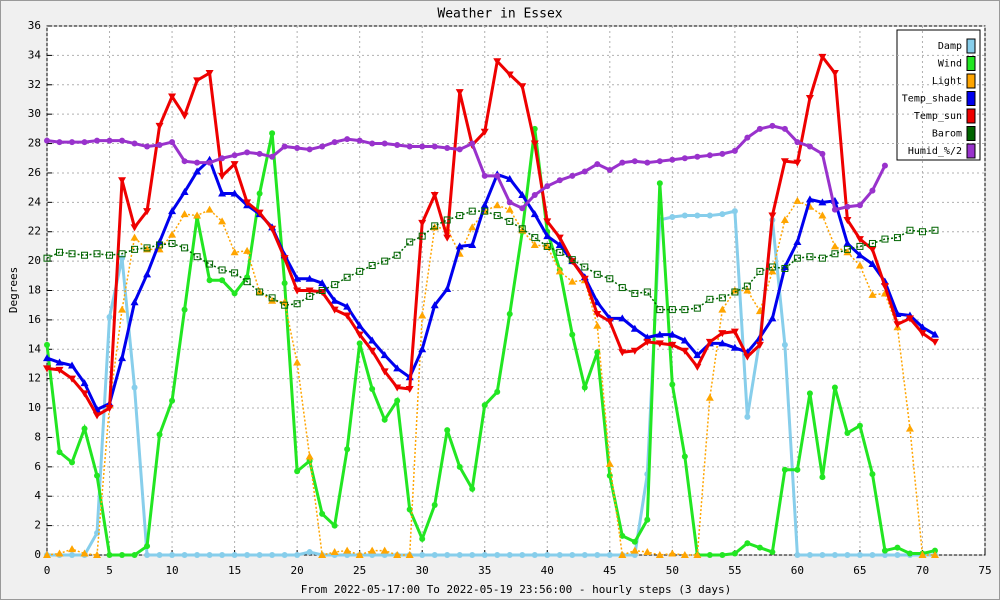  What do you see at coordinates (672, 570) in the screenshot?
I see `x-tick-label: 50` at bounding box center [672, 570].